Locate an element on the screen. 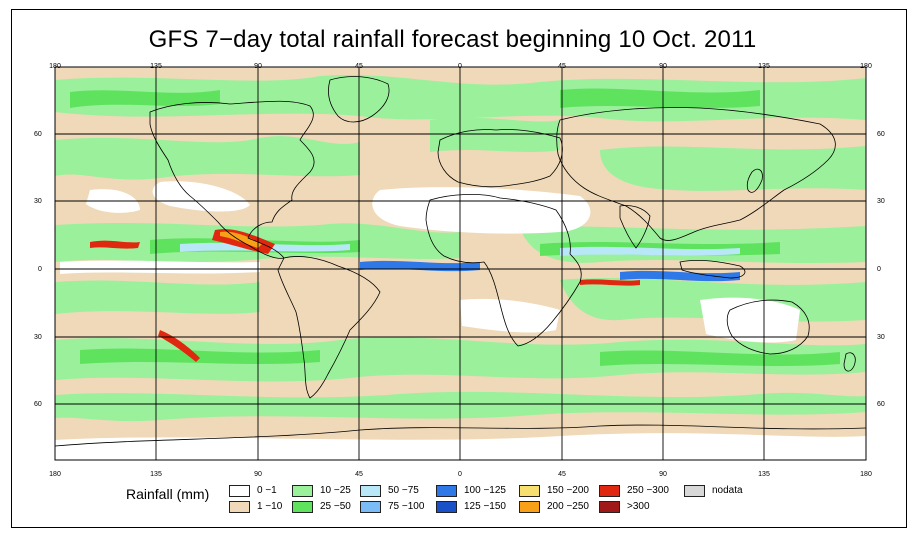 The width and height of the screenshot is (920, 539). new-zealand-outline is located at coordinates (849, 362).